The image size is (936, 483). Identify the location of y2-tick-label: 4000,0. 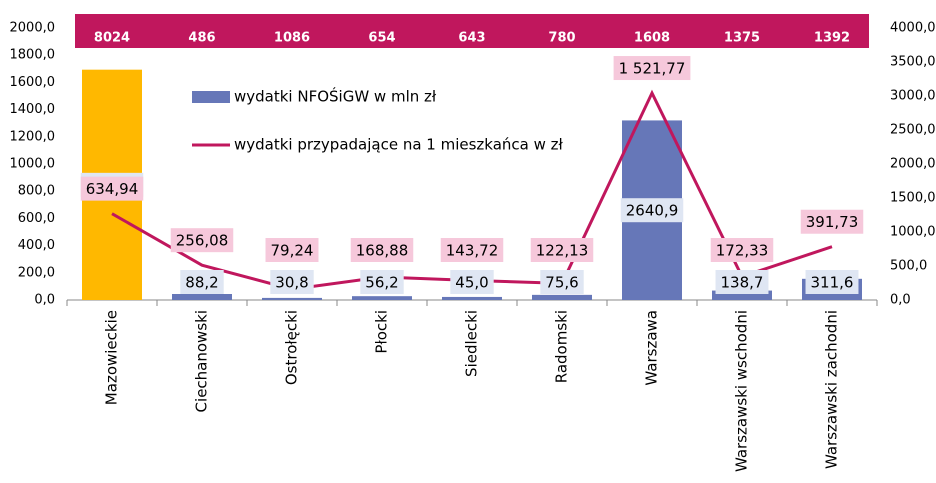
(913, 28).